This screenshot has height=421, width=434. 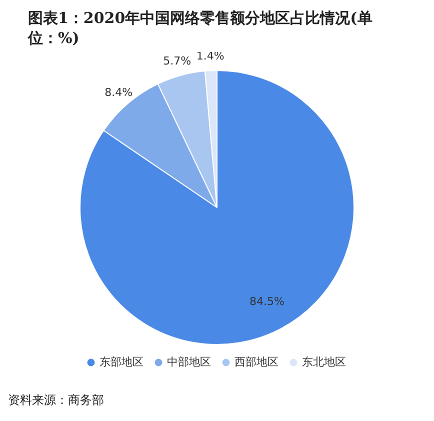 I want to click on data-label: 5.7%, so click(x=177, y=61).